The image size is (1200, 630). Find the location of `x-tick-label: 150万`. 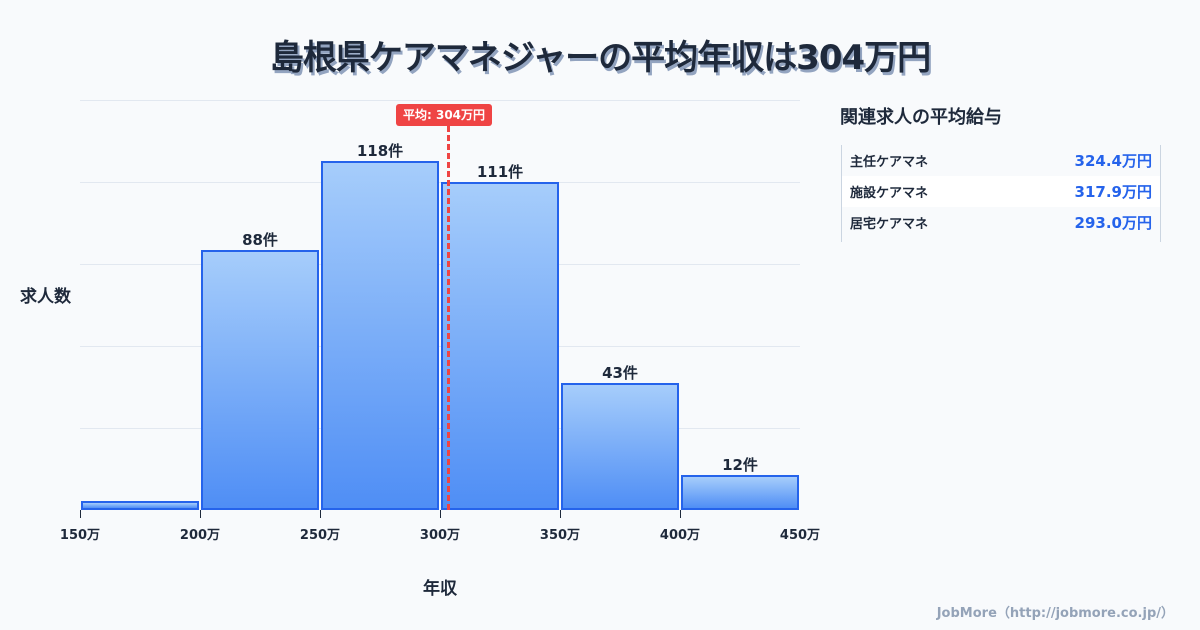

x-tick-label: 150万 is located at coordinates (80, 535).